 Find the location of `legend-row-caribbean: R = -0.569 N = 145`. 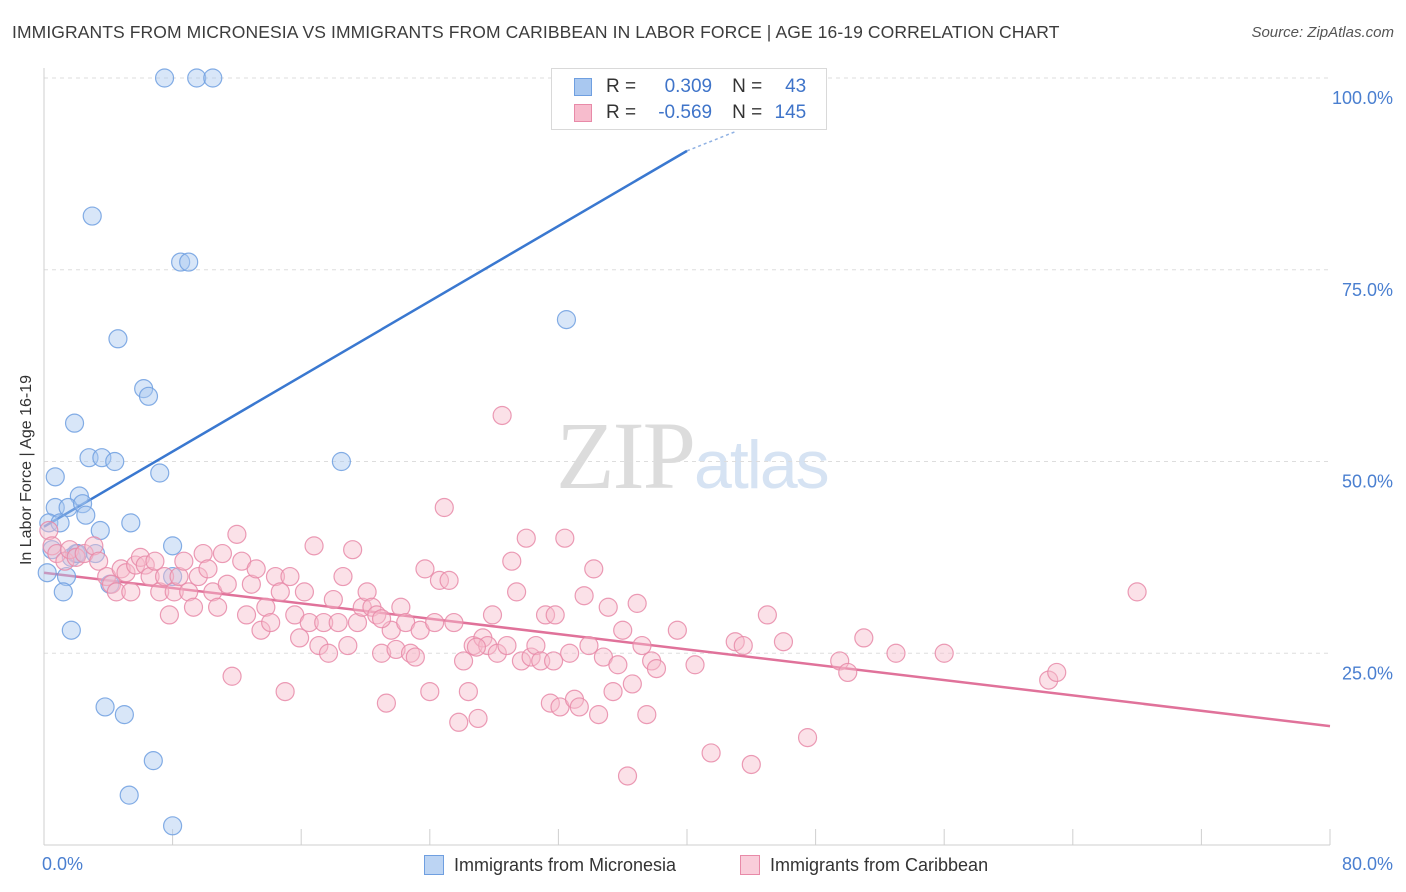

legend-row-caribbean: R = -0.569 N = 145 is located at coordinates (690, 113).